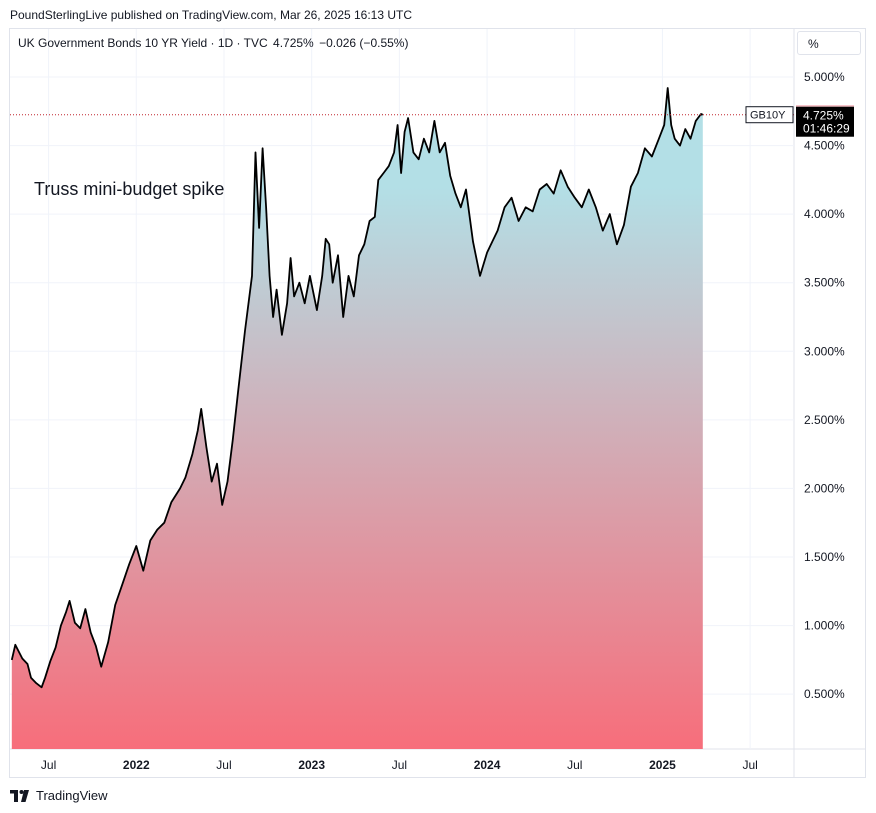 The height and width of the screenshot is (813, 876). What do you see at coordinates (19, 795) in the screenshot?
I see `tradingview-logo-icon` at bounding box center [19, 795].